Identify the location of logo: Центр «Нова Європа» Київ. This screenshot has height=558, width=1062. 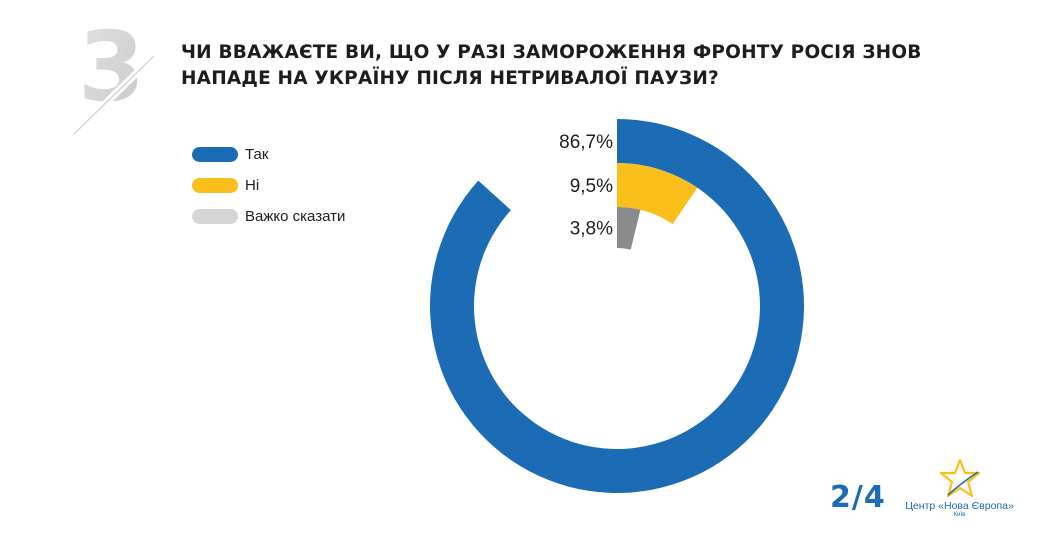
(959, 498).